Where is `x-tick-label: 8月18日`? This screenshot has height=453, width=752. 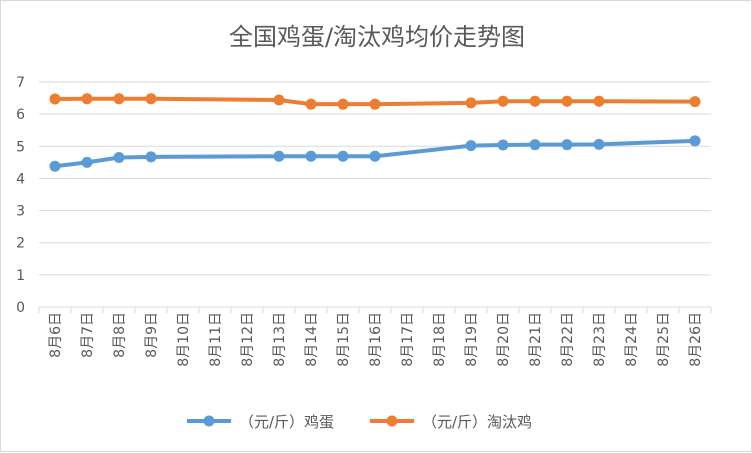 x-tick-label: 8月18日 is located at coordinates (440, 339).